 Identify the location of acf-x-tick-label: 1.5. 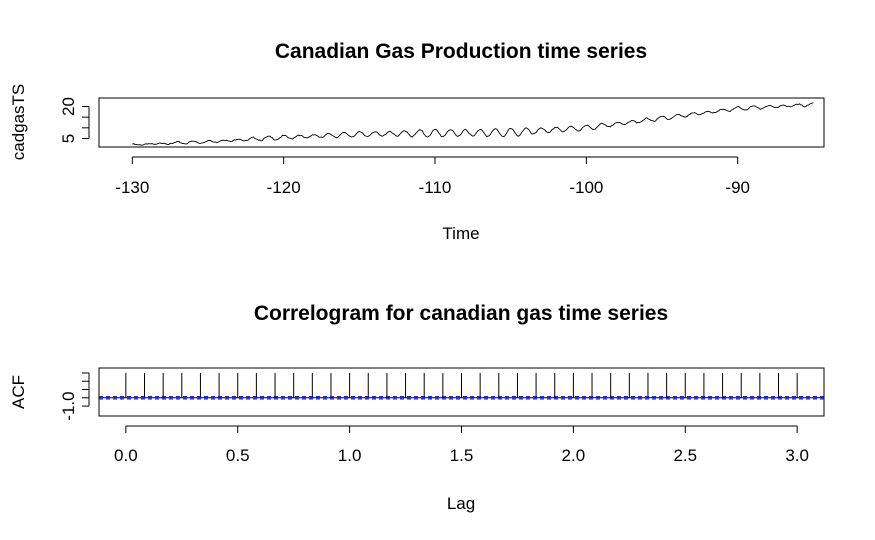
(462, 455).